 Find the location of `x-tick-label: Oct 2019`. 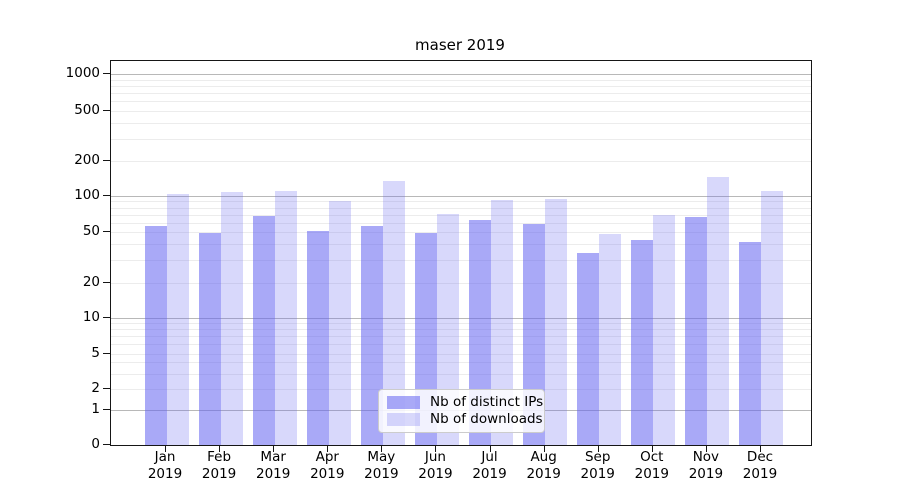

x-tick-label: Oct 2019 is located at coordinates (652, 466).